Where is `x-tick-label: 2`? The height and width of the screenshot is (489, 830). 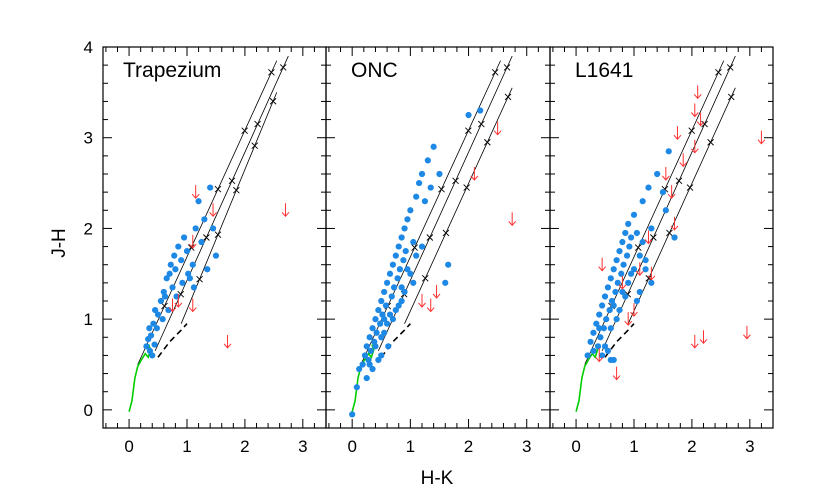
x-tick-label: 2 is located at coordinates (691, 446).